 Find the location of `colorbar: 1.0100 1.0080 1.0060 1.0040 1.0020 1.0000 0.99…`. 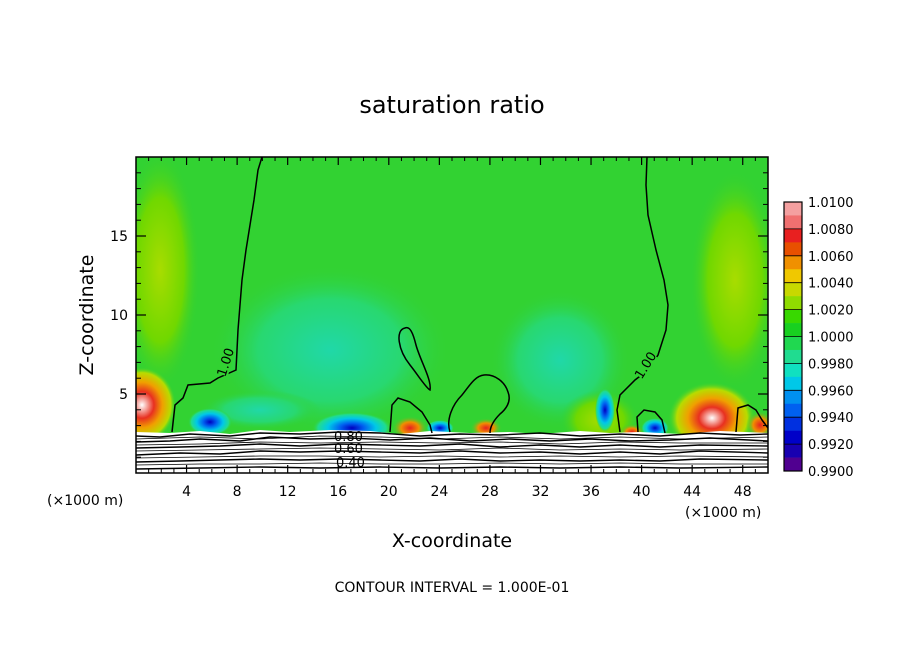

colorbar: 1.0100 1.0080 1.0060 1.0040 1.0020 1.0000 0.99… is located at coordinates (818, 338).